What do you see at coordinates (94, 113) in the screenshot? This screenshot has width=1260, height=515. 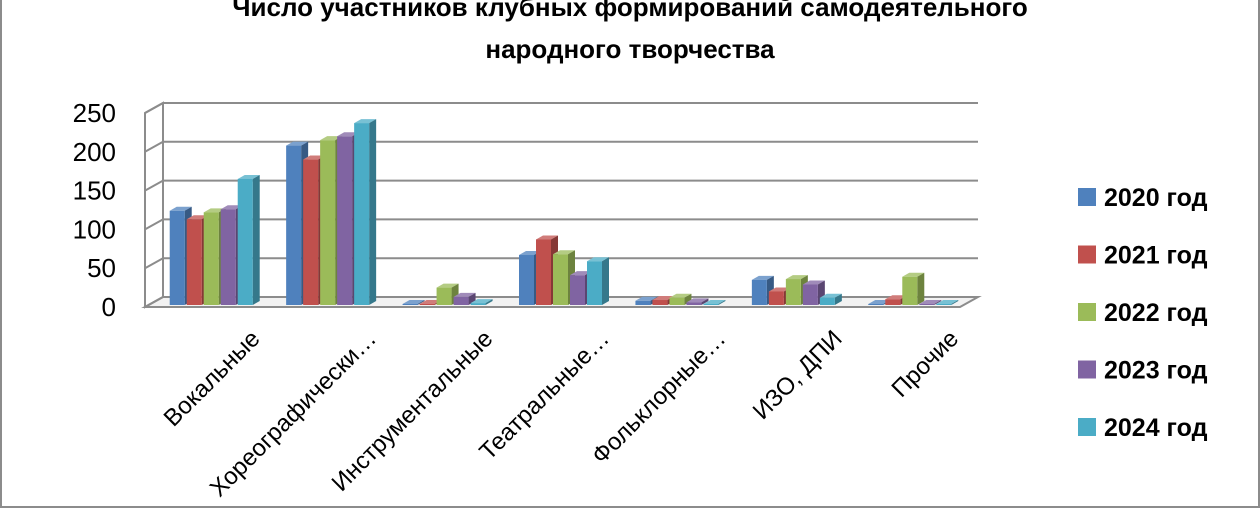 I see `y-tick-label: 250` at bounding box center [94, 113].